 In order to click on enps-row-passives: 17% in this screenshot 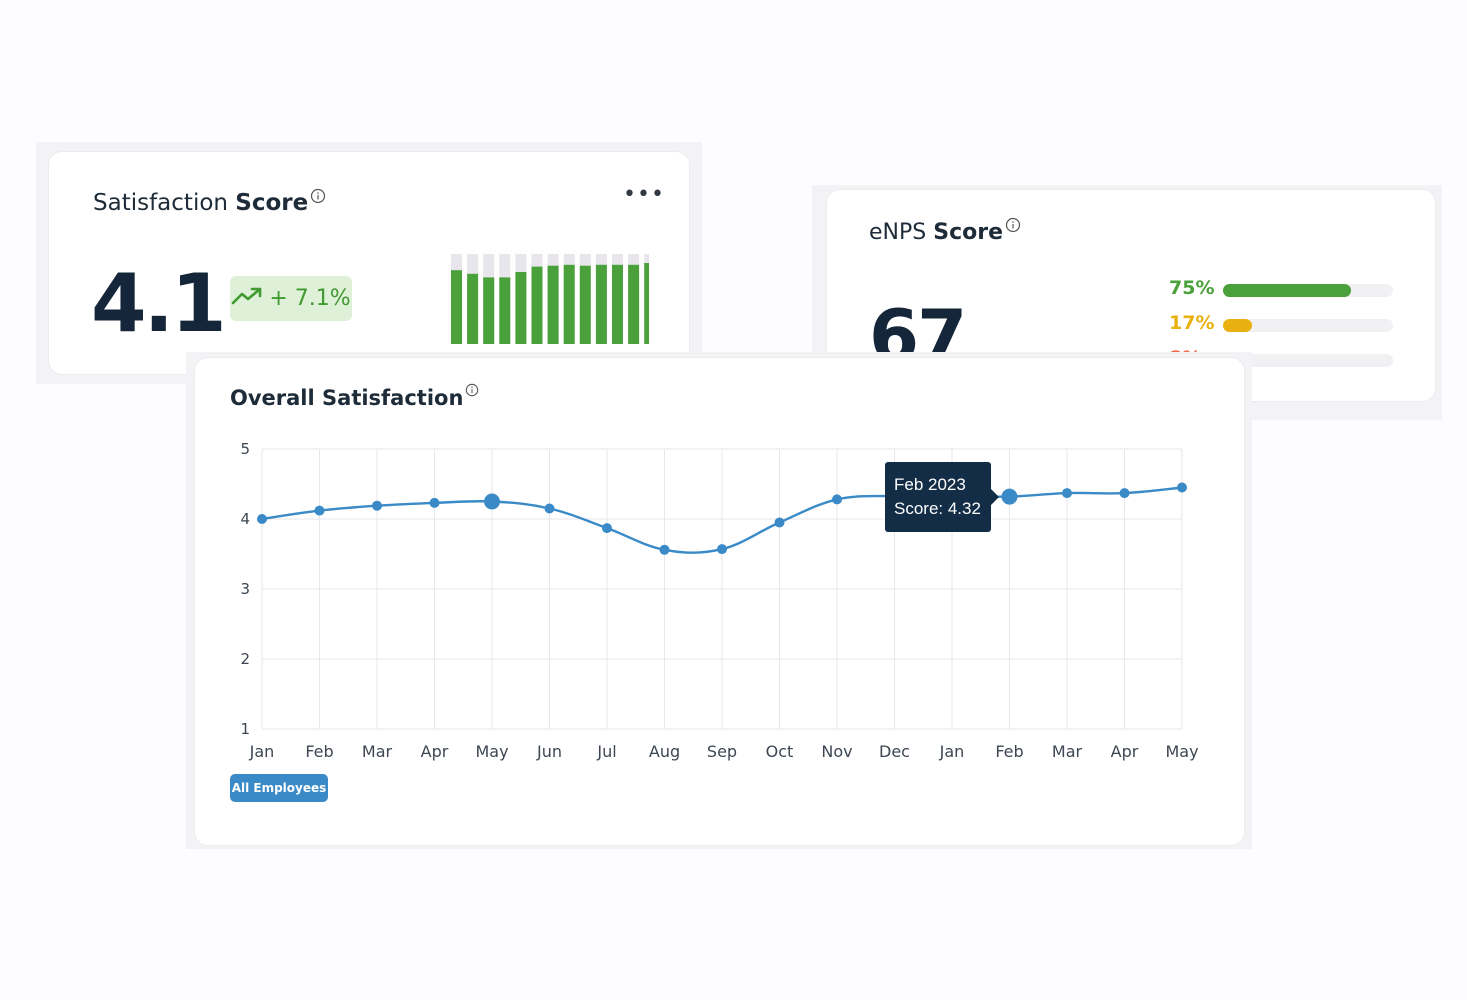, I will do `click(1289, 323)`.